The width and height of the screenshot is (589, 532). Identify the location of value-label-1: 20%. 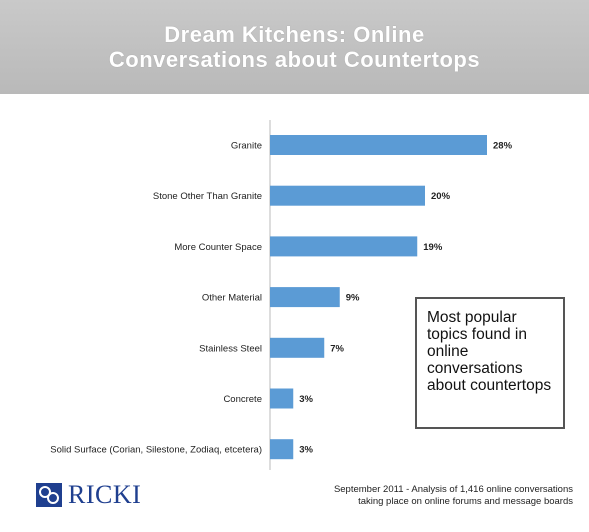
(441, 196).